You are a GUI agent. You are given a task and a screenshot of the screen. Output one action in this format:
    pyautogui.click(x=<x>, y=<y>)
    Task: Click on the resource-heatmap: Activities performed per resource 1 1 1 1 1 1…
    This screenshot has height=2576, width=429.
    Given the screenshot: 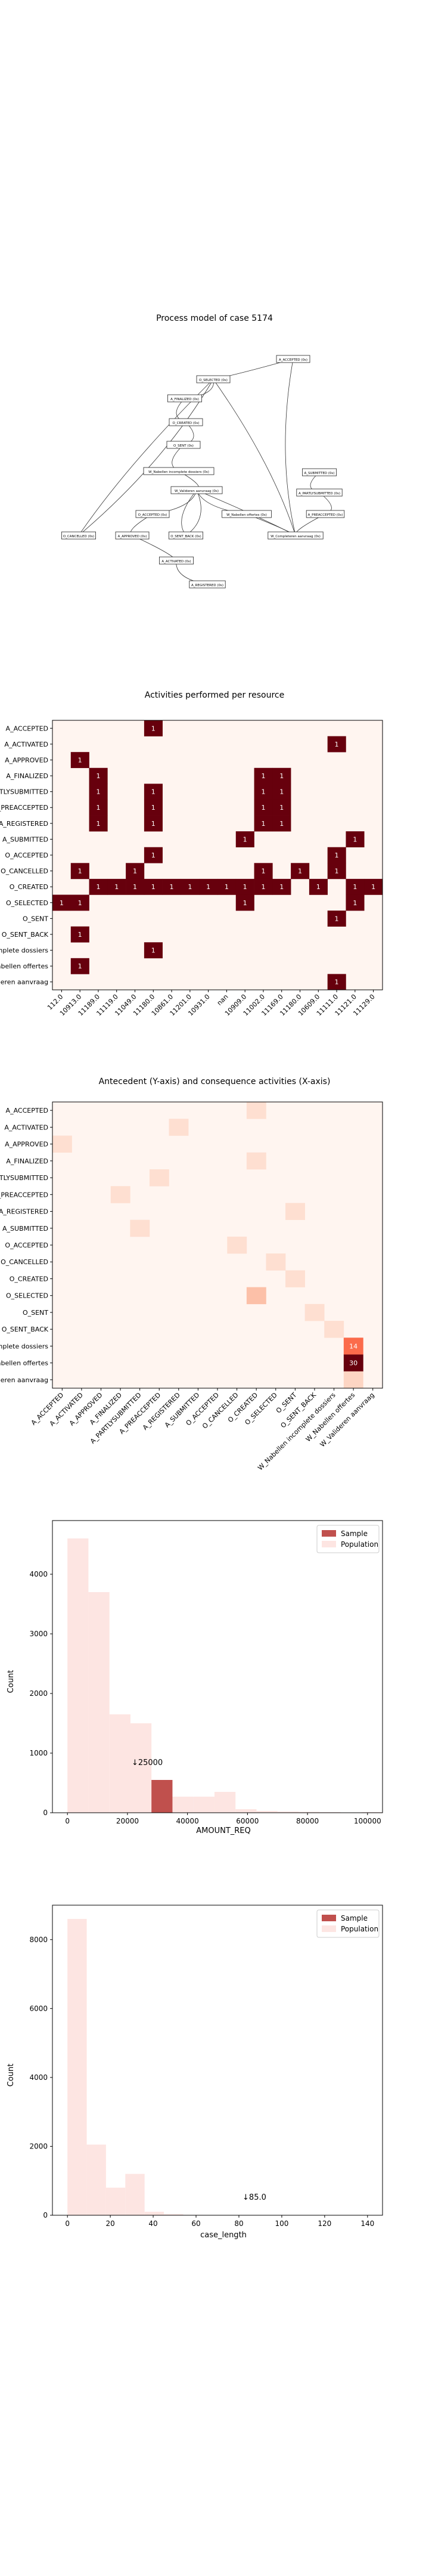 What is the action you would take?
    pyautogui.click(x=191, y=854)
    